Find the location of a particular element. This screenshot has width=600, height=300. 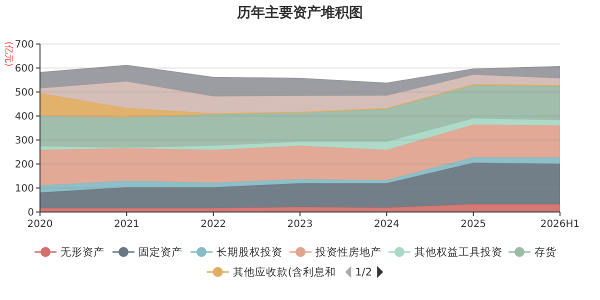

y-tick-label: 500 is located at coordinates (24, 93).